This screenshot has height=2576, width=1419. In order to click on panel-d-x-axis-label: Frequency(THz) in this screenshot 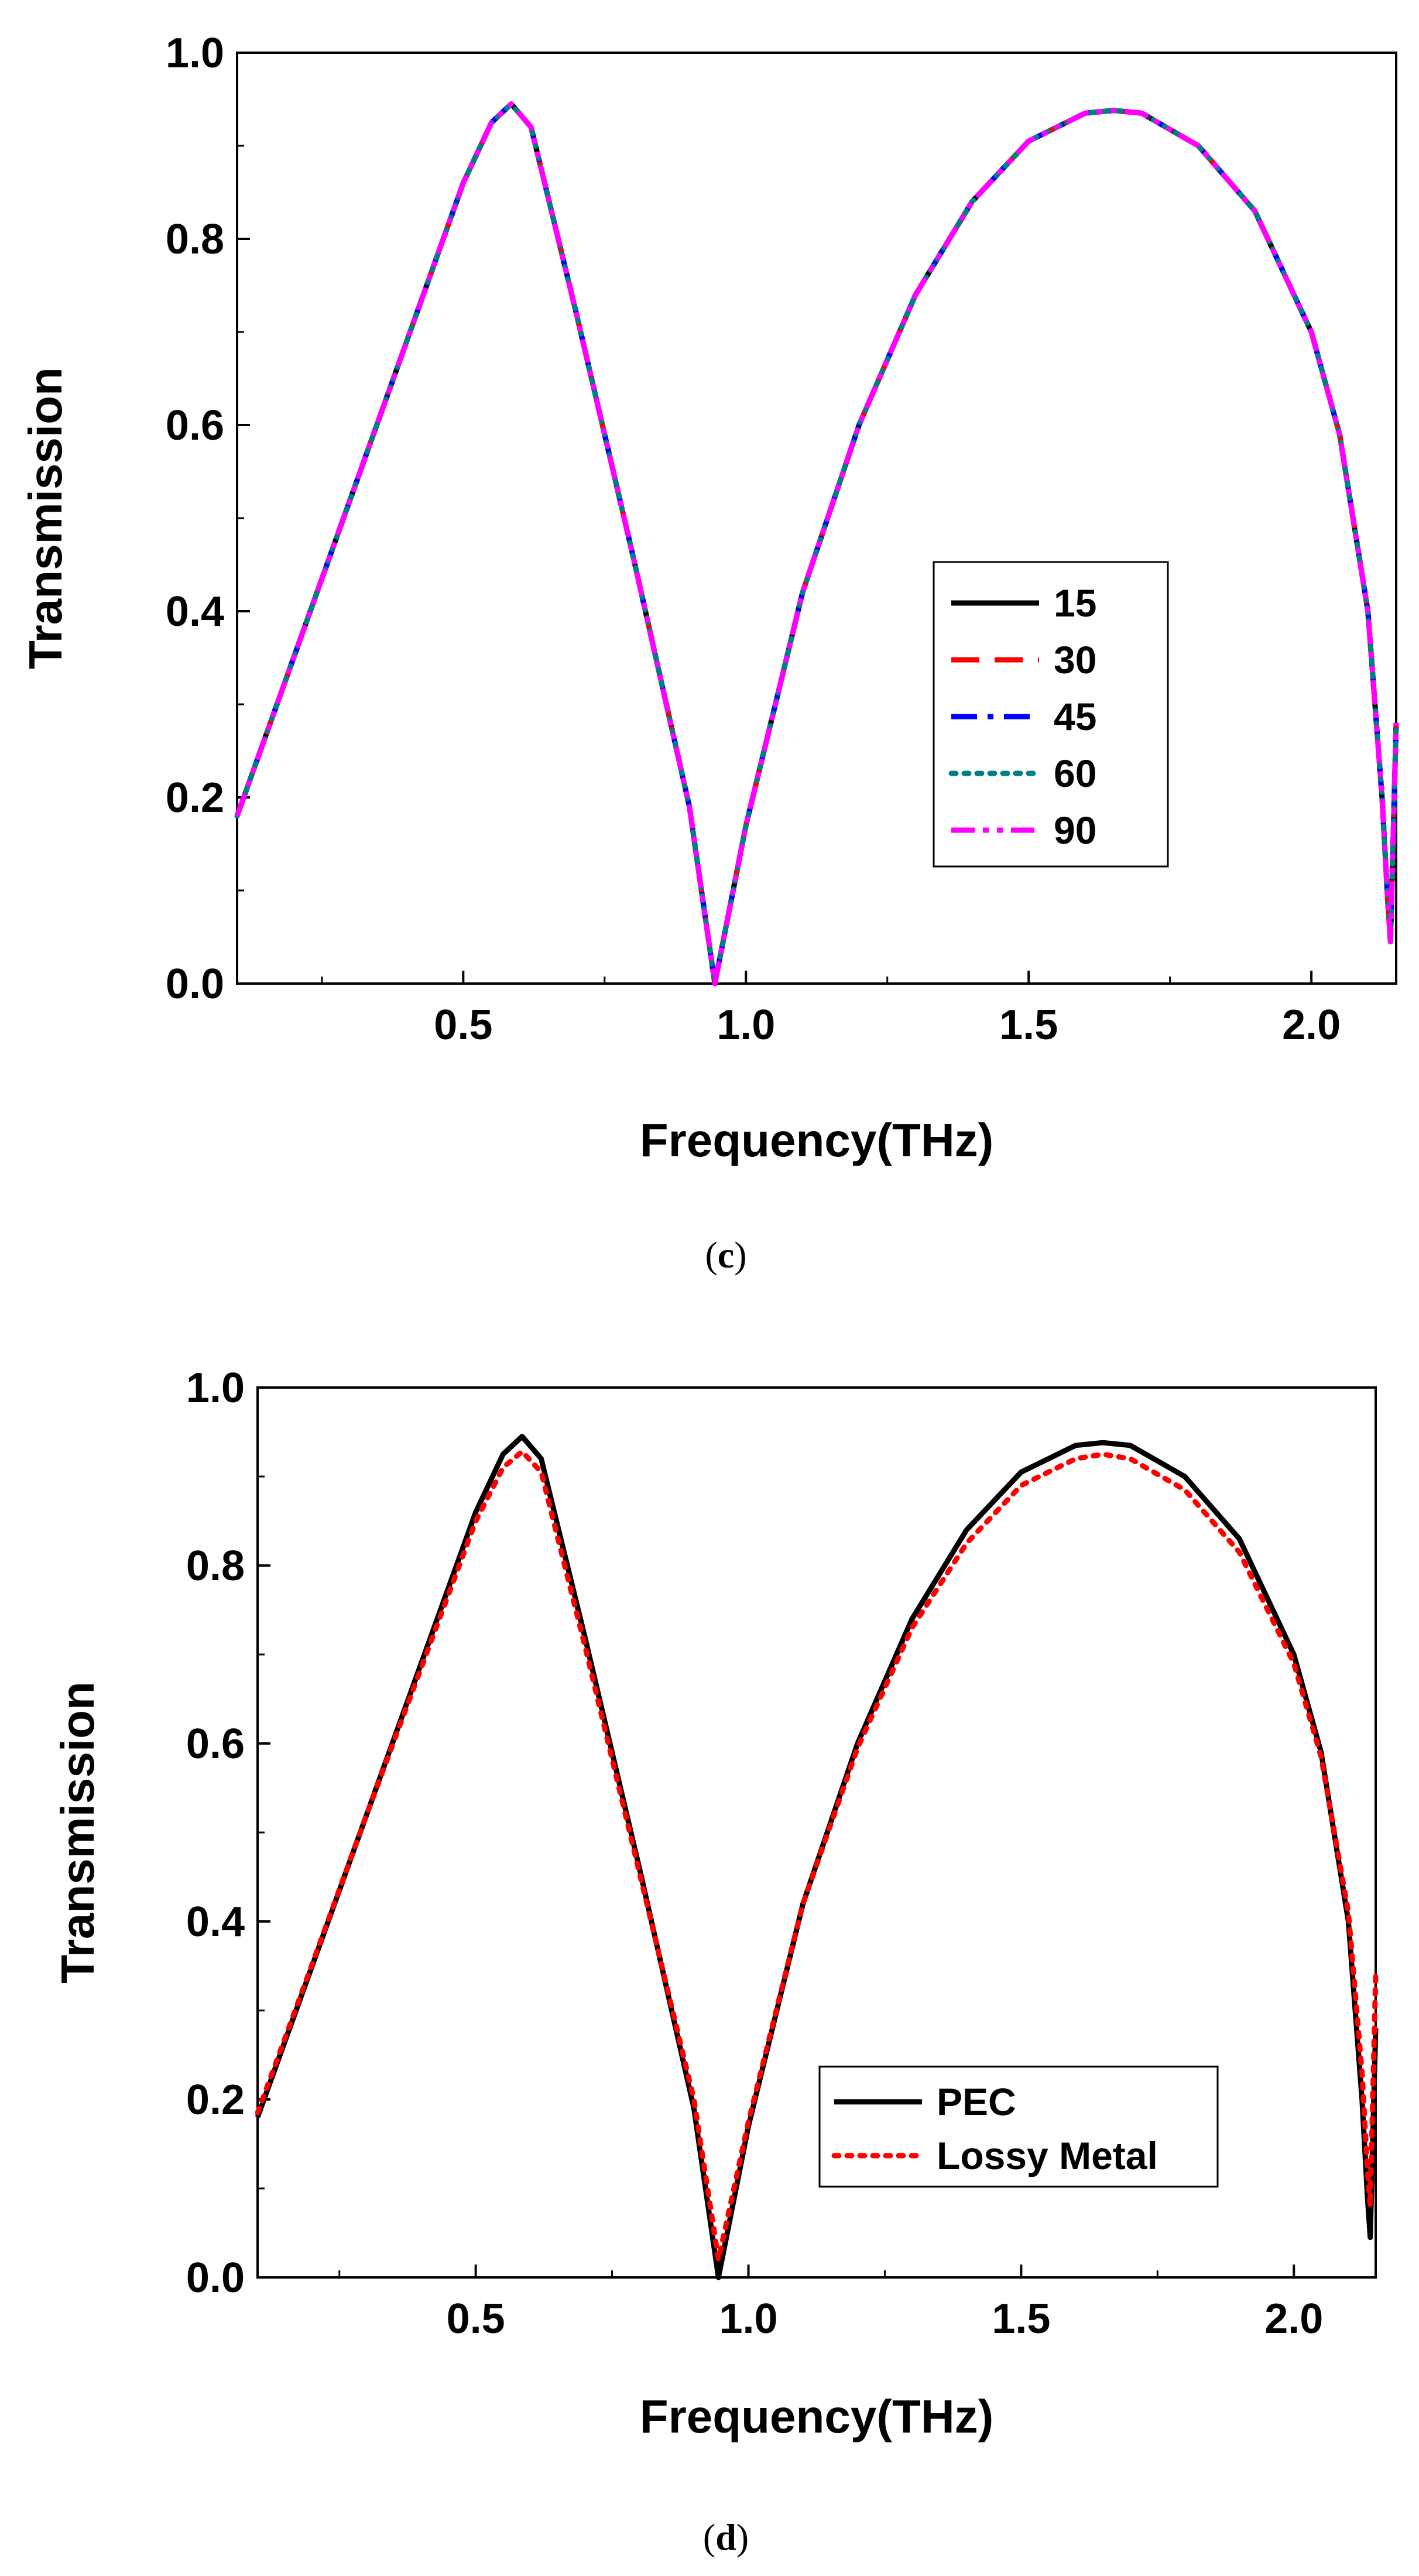, I will do `click(817, 2416)`.